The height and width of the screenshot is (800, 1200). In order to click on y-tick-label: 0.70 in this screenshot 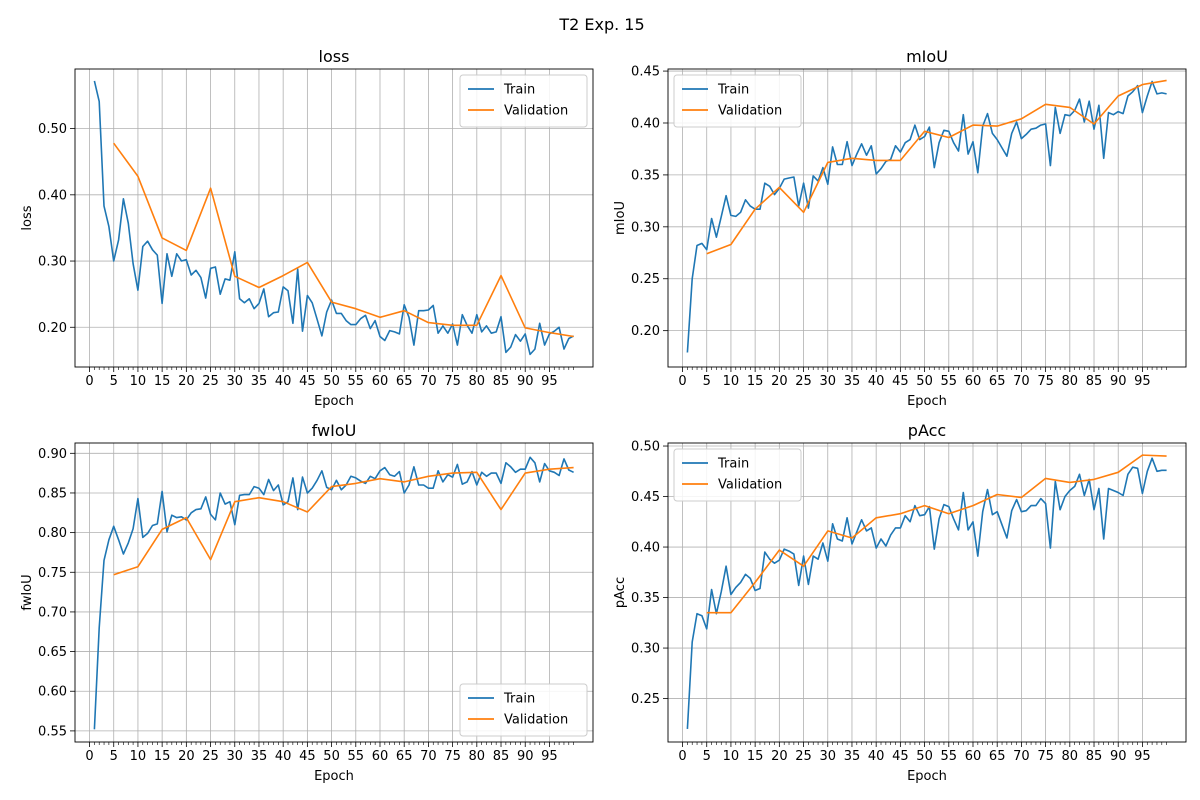, I will do `click(52, 612)`.